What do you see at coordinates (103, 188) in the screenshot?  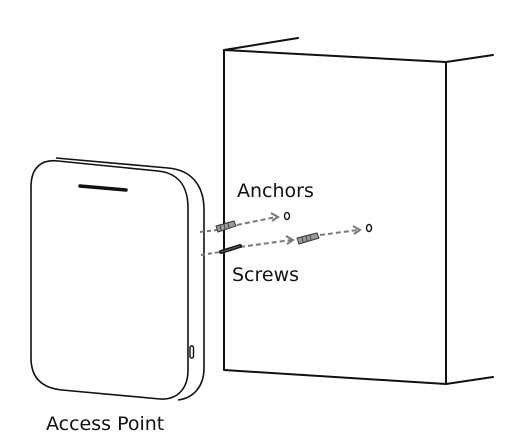 I see `led-indicator-bar` at bounding box center [103, 188].